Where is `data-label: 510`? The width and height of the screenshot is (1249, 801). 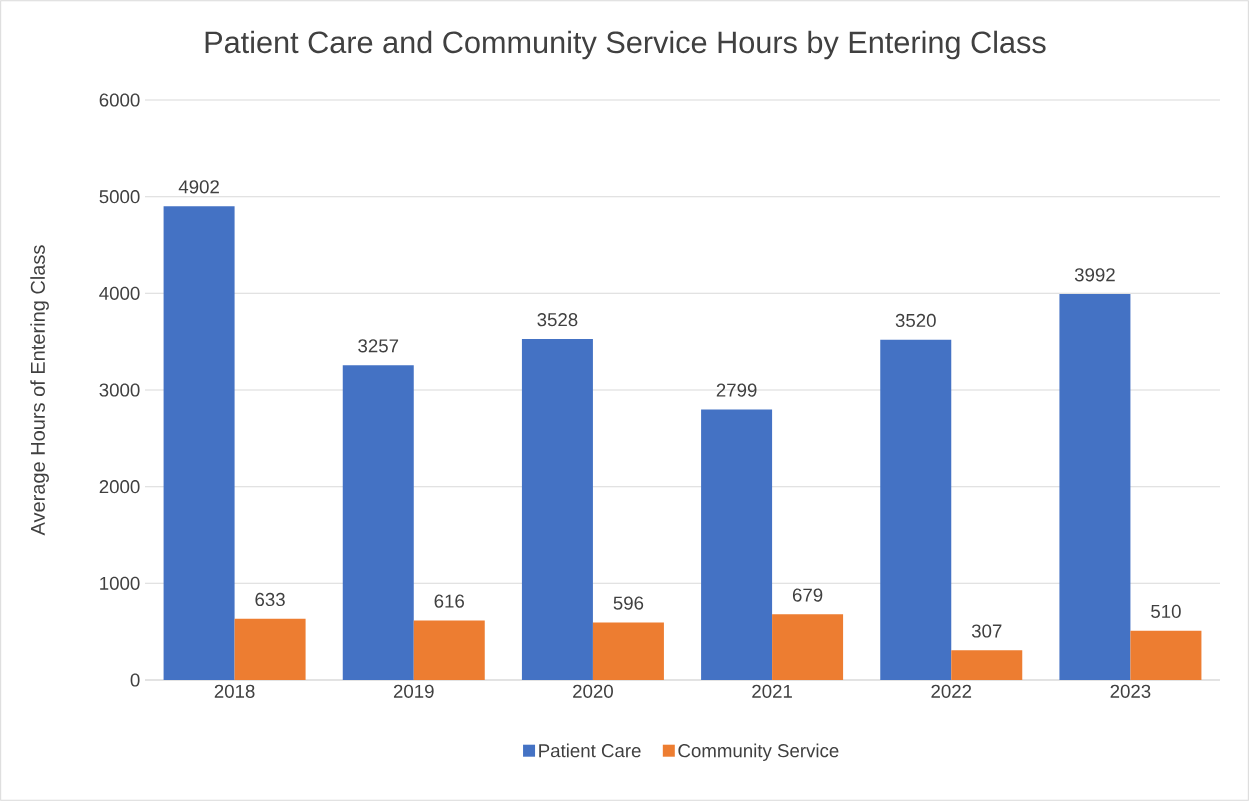 data-label: 510 is located at coordinates (1166, 611).